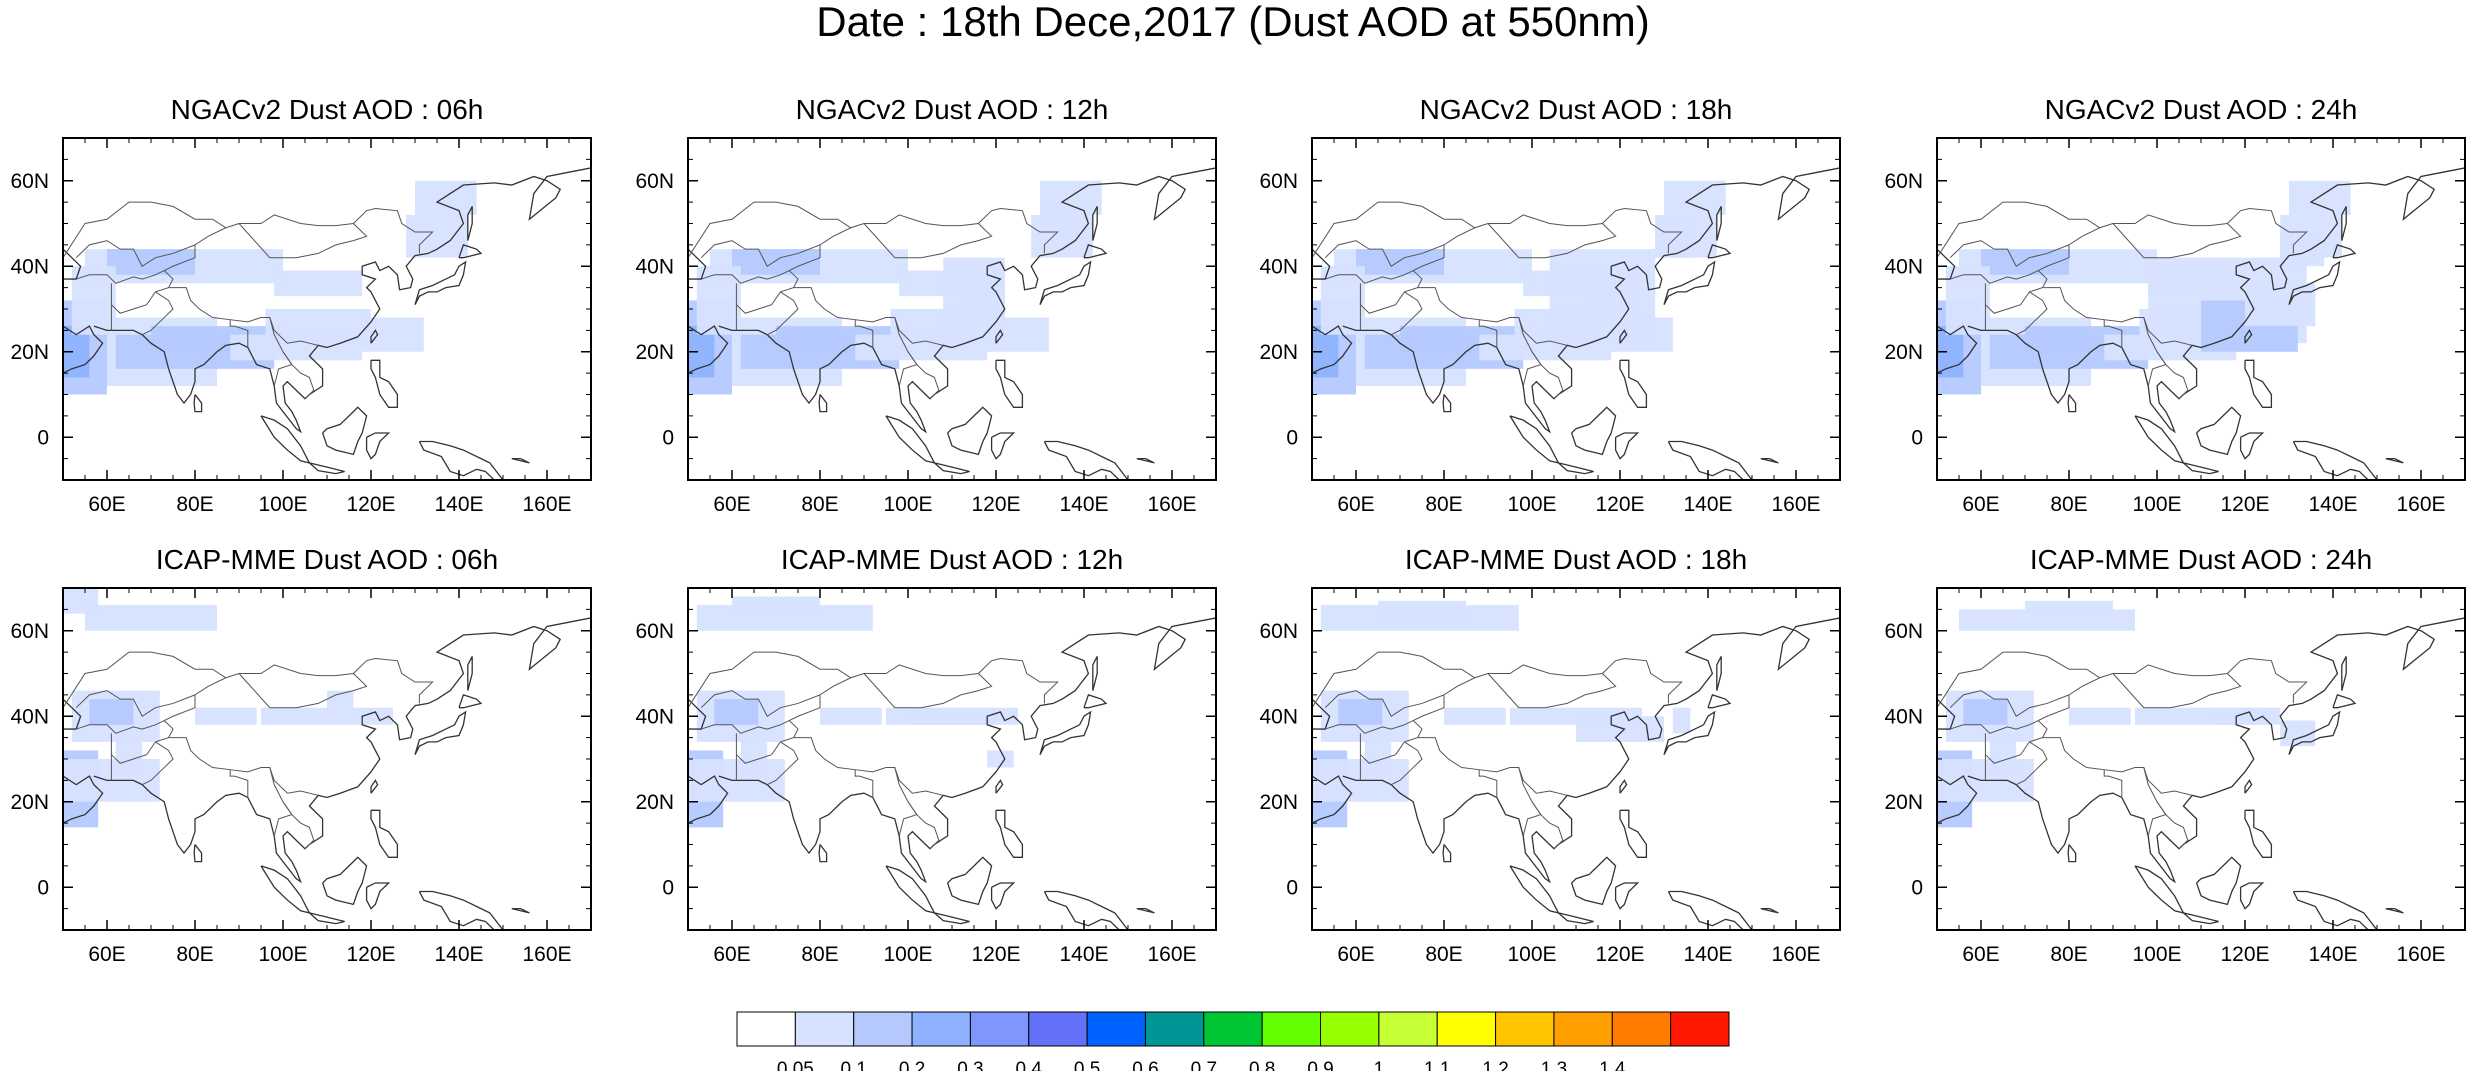  I want to click on panel-title: ICAP-MME Dust AOD : 06h, so click(327, 559).